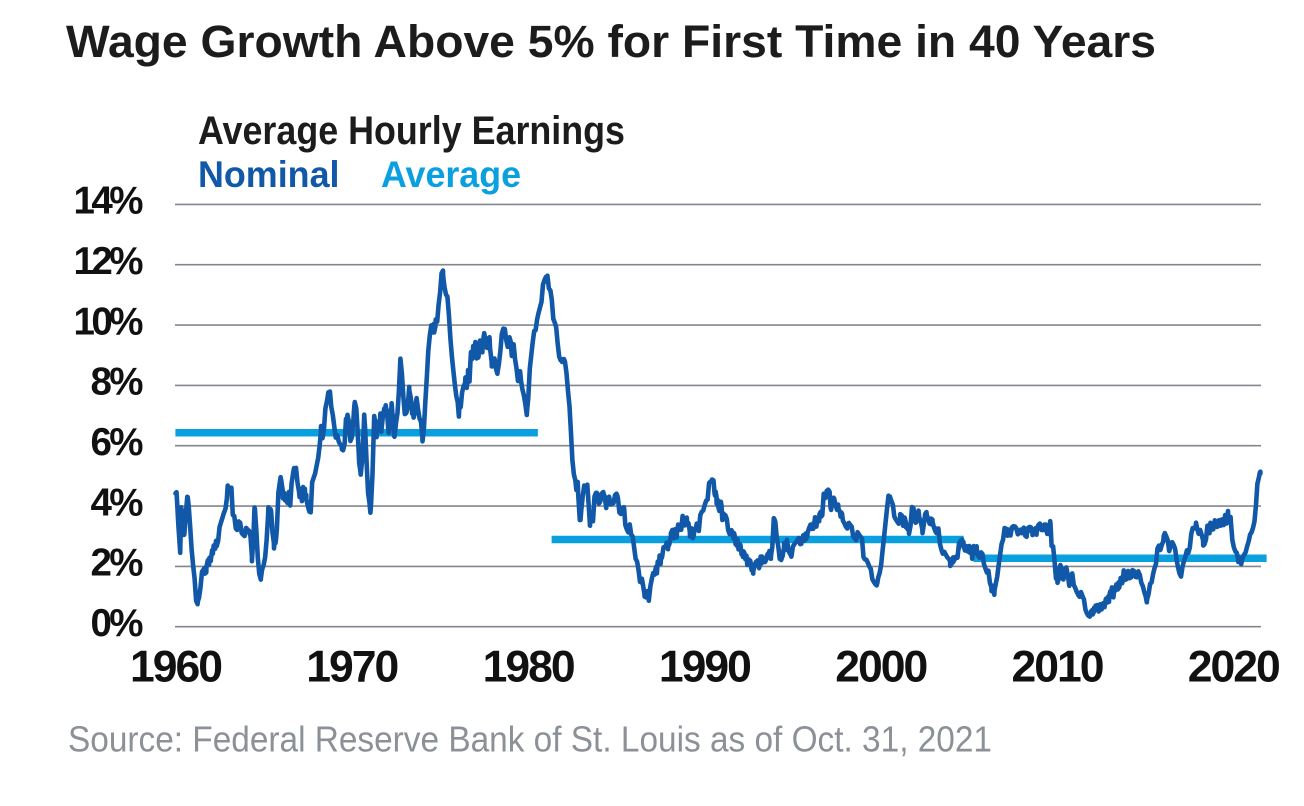  I want to click on svg-text: 4%, so click(117, 502).